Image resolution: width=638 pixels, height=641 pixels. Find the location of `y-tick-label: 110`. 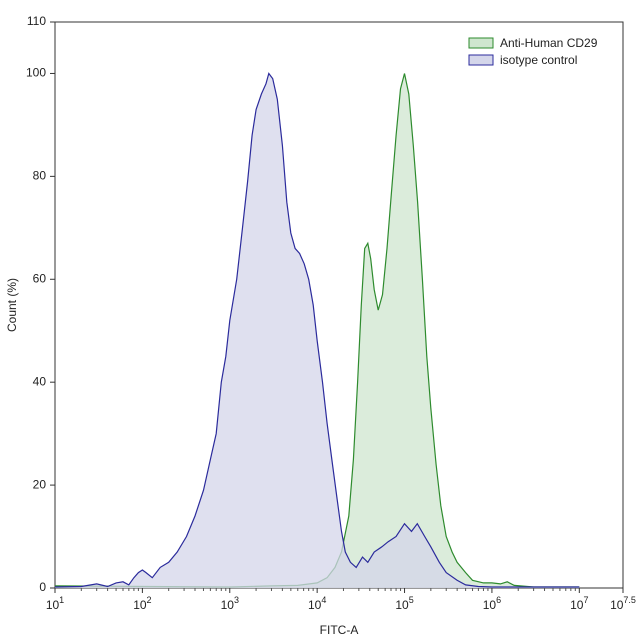

y-tick-label: 110 is located at coordinates (36, 21).